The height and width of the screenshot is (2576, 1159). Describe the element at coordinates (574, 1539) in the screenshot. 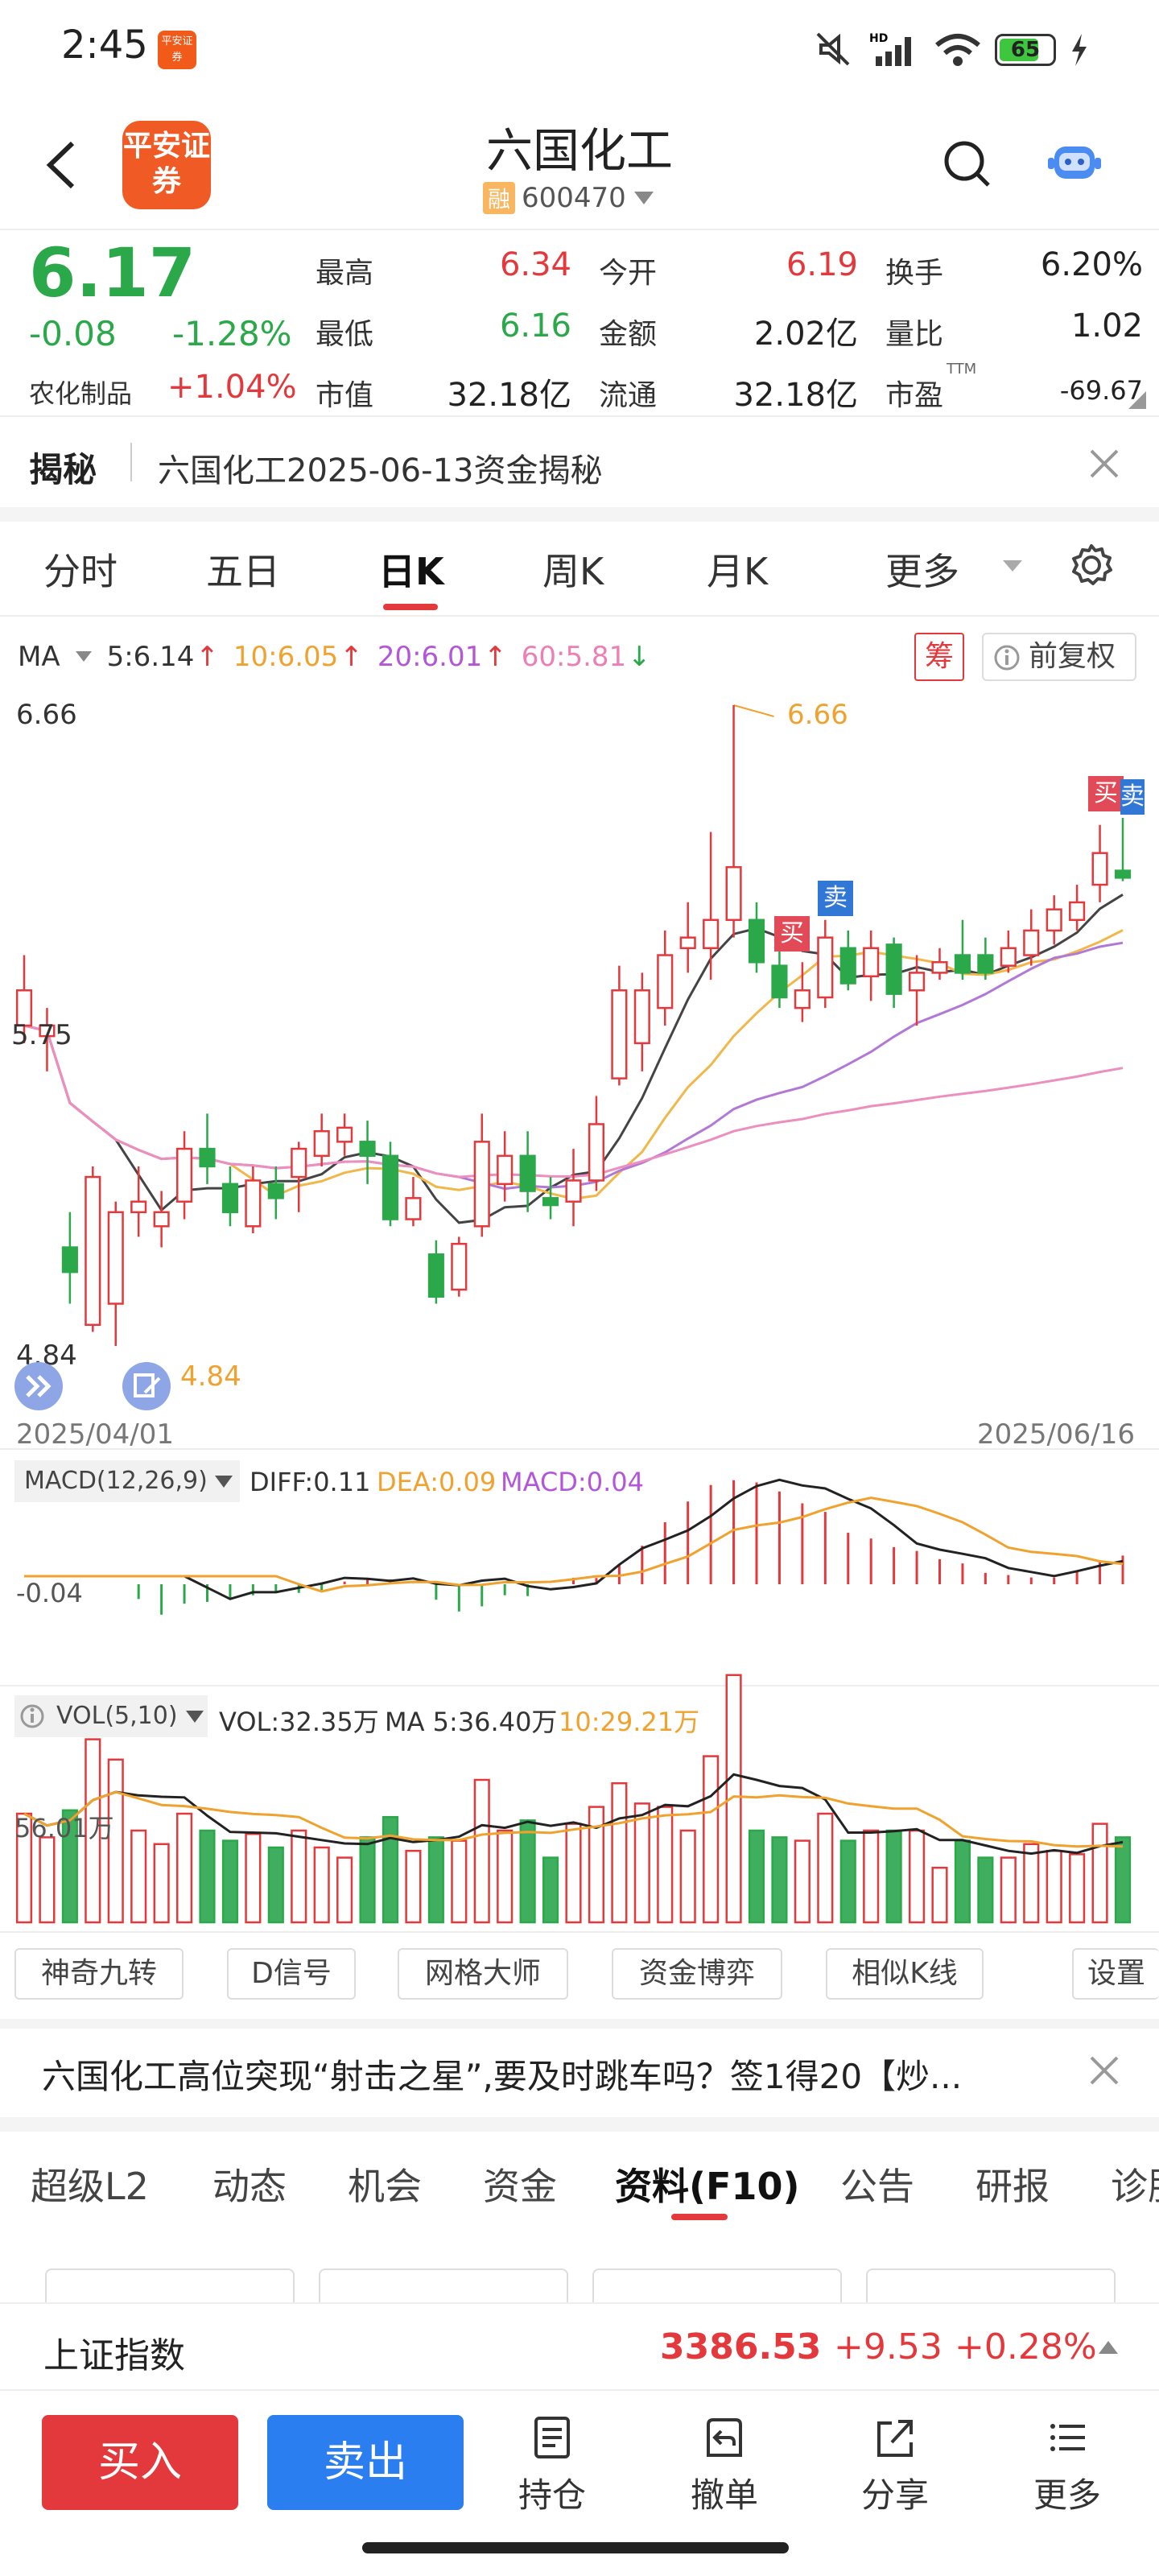

I see `macd-diff-line` at that location.